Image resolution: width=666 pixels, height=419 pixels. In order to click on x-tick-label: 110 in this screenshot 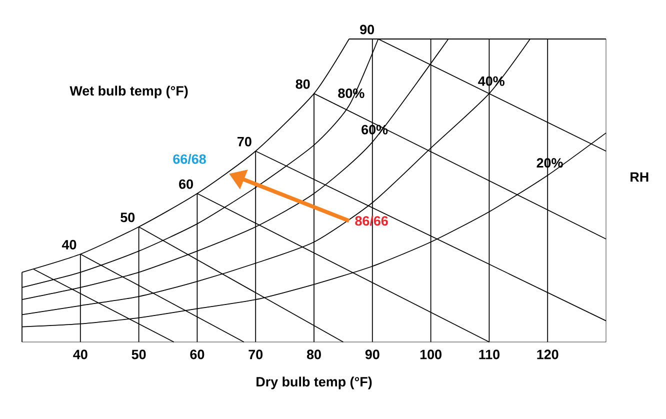, I will do `click(489, 355)`.